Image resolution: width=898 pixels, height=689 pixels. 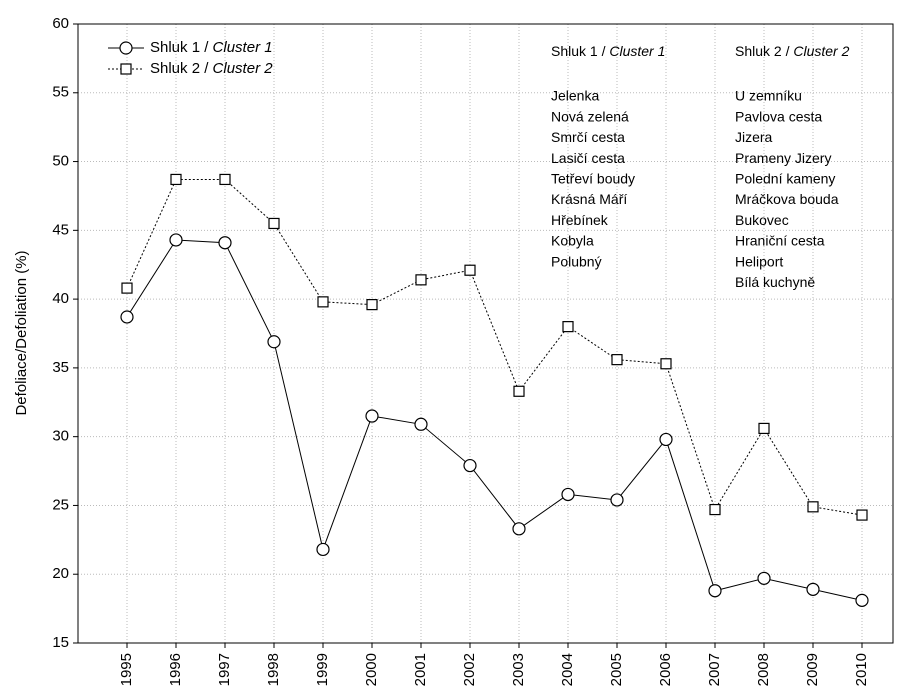 I want to click on annotation-item: Nová zelená, so click(x=590, y=116).